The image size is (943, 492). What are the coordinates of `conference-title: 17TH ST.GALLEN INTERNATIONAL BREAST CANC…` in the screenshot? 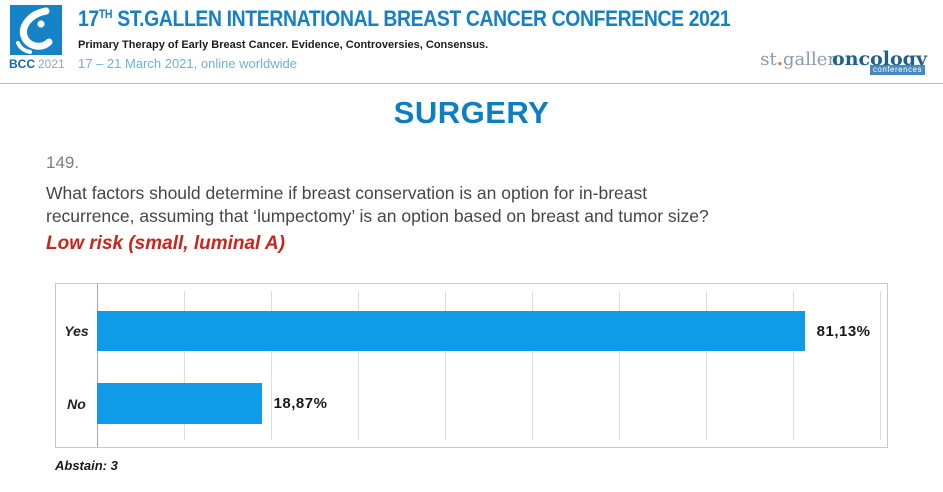 It's located at (404, 18).